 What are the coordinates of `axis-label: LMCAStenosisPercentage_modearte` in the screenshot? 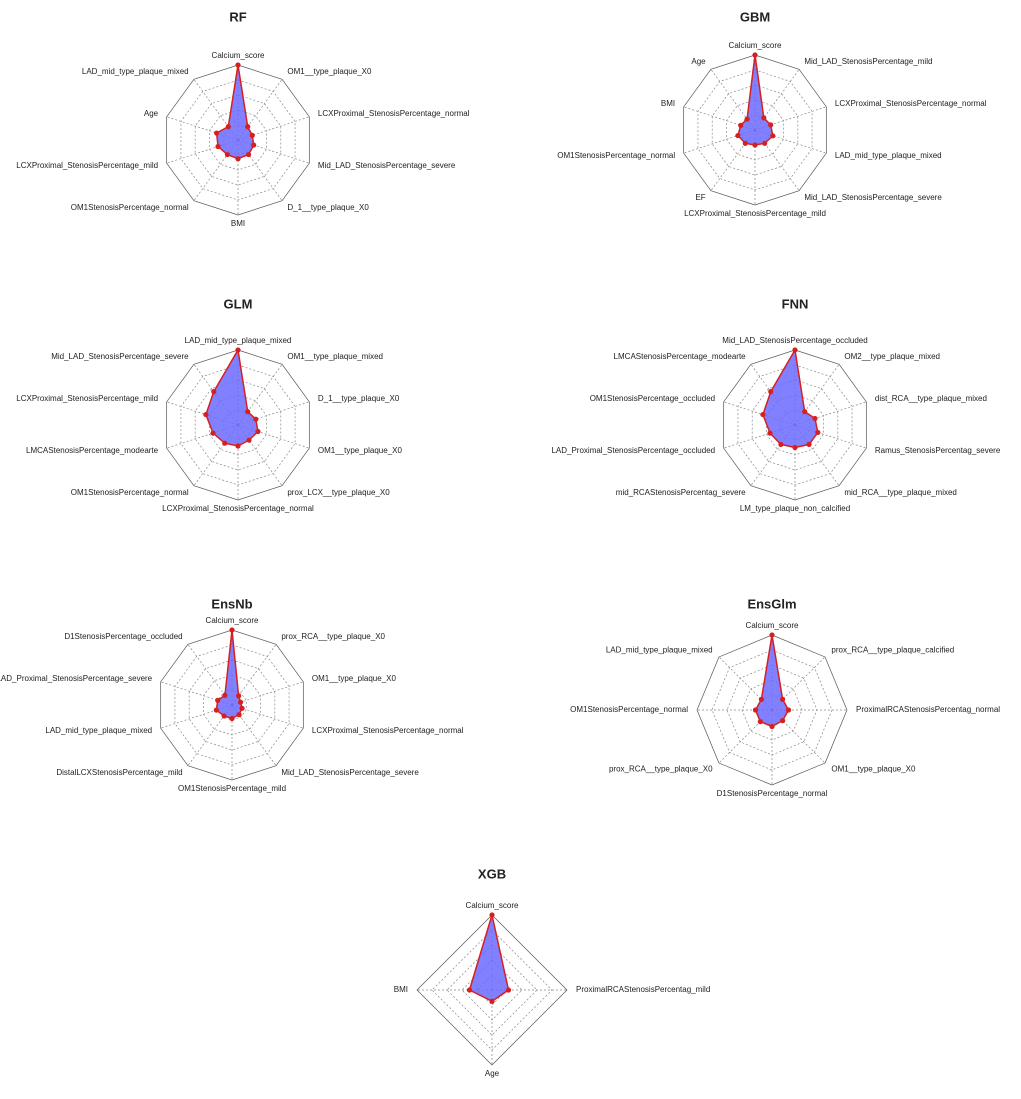 It's located at (92, 450).